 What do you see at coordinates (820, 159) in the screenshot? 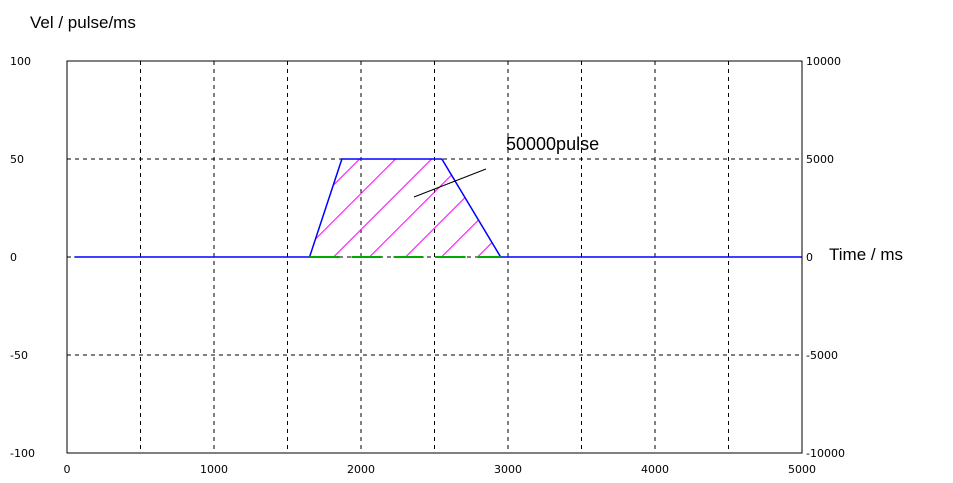
I see `y2-tick-label: 5000` at bounding box center [820, 159].